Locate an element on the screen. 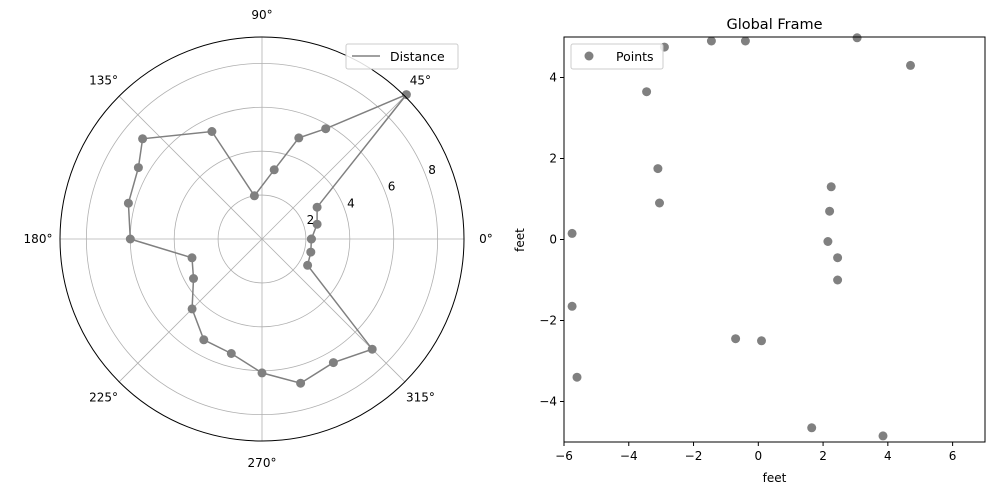  x-tick-label-6: 6 is located at coordinates (953, 456).